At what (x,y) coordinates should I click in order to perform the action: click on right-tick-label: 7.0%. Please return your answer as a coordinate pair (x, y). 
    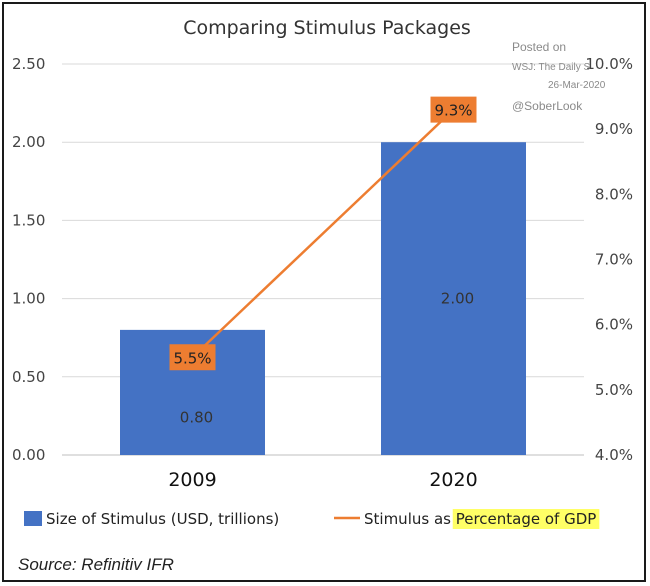
    Looking at the image, I should click on (614, 260).